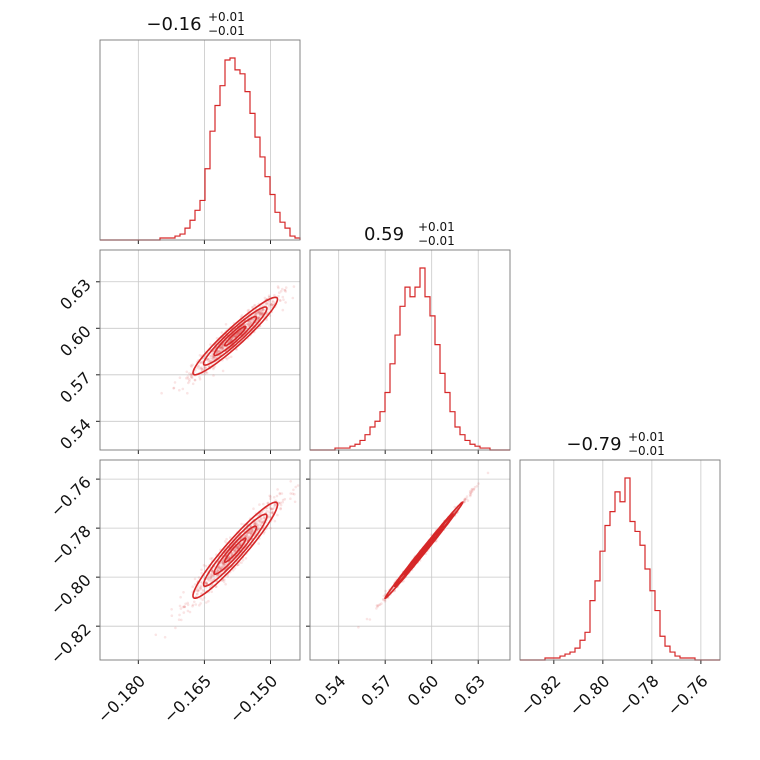  I want to click on hist-panel-1: 0.59 +0.01−0.01, so click(410, 337).